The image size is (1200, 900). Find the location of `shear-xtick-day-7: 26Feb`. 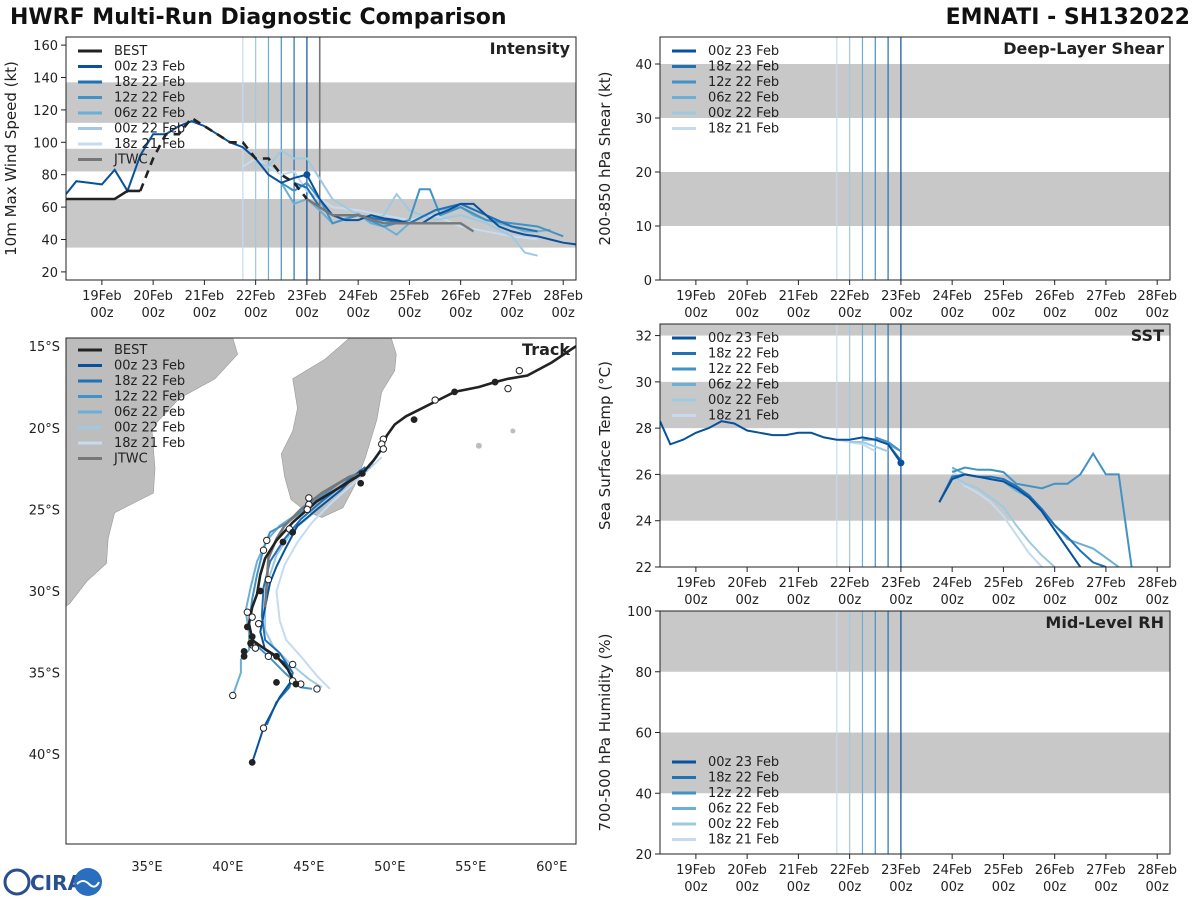

shear-xtick-day-7: 26Feb is located at coordinates (1055, 296).